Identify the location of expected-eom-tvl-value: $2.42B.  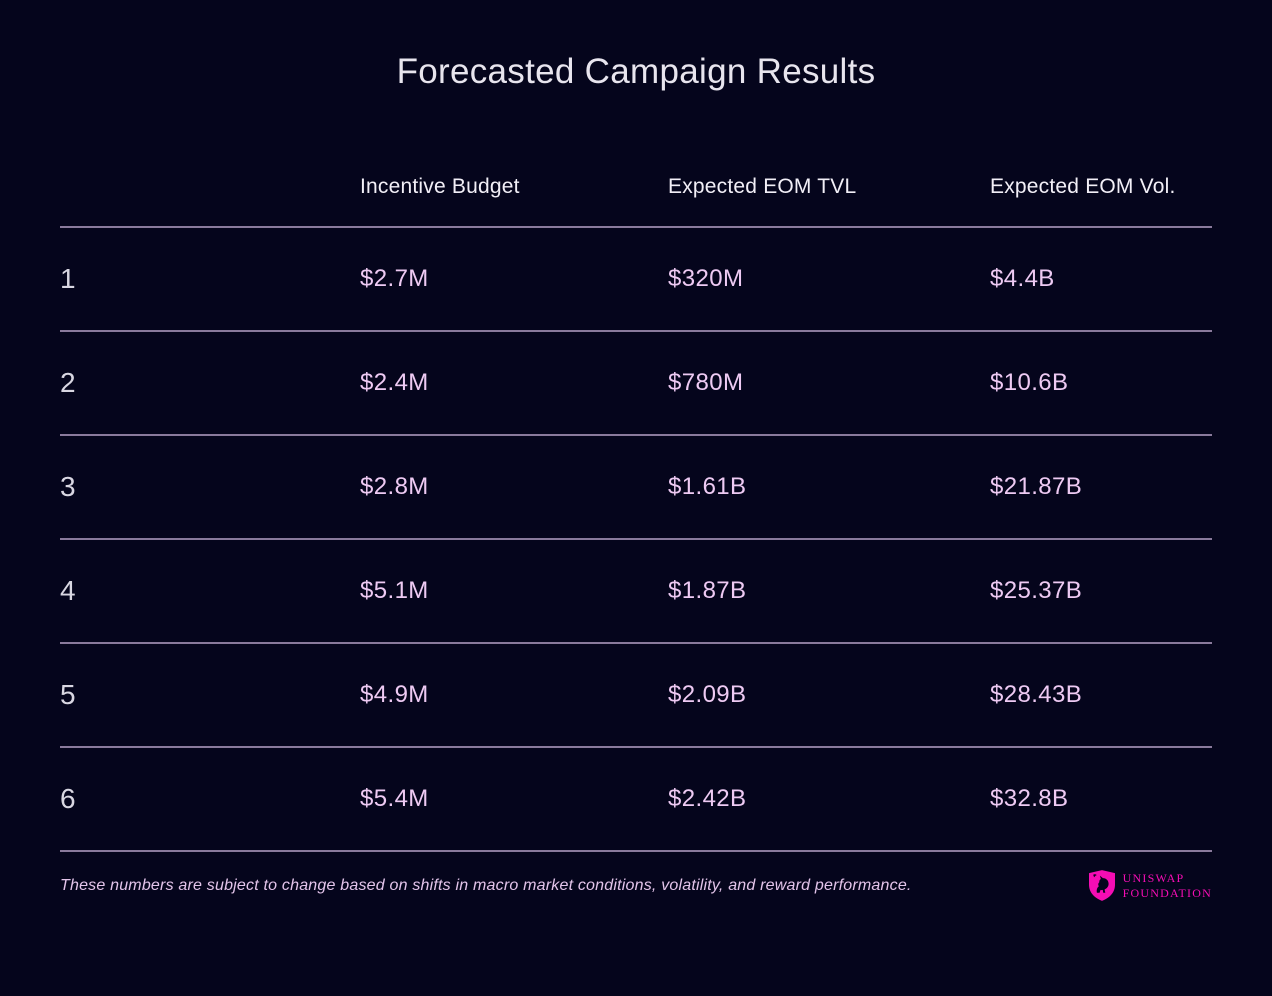
(707, 798).